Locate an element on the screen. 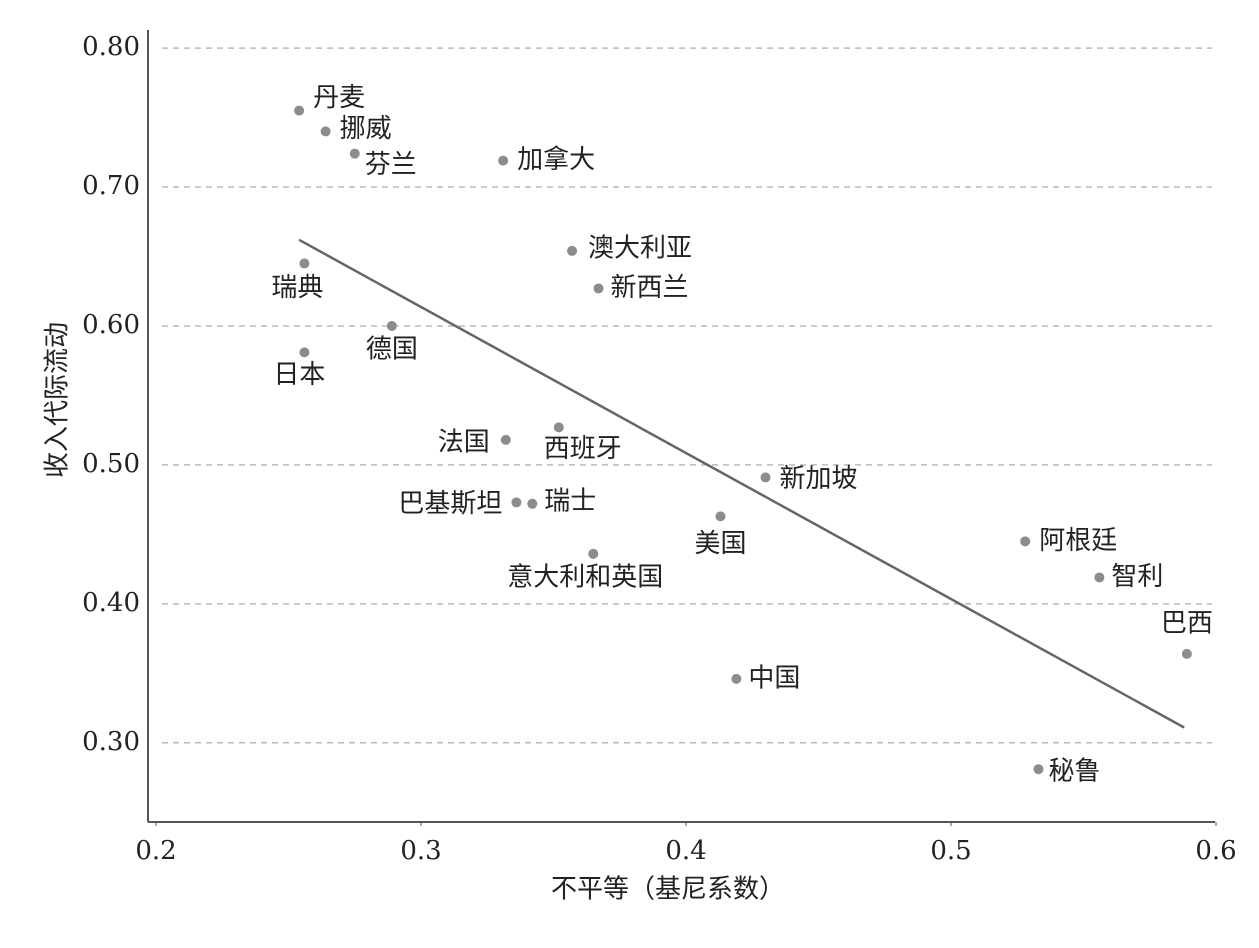 This screenshot has width=1259, height=948. point-label: 新加坡 is located at coordinates (819, 479).